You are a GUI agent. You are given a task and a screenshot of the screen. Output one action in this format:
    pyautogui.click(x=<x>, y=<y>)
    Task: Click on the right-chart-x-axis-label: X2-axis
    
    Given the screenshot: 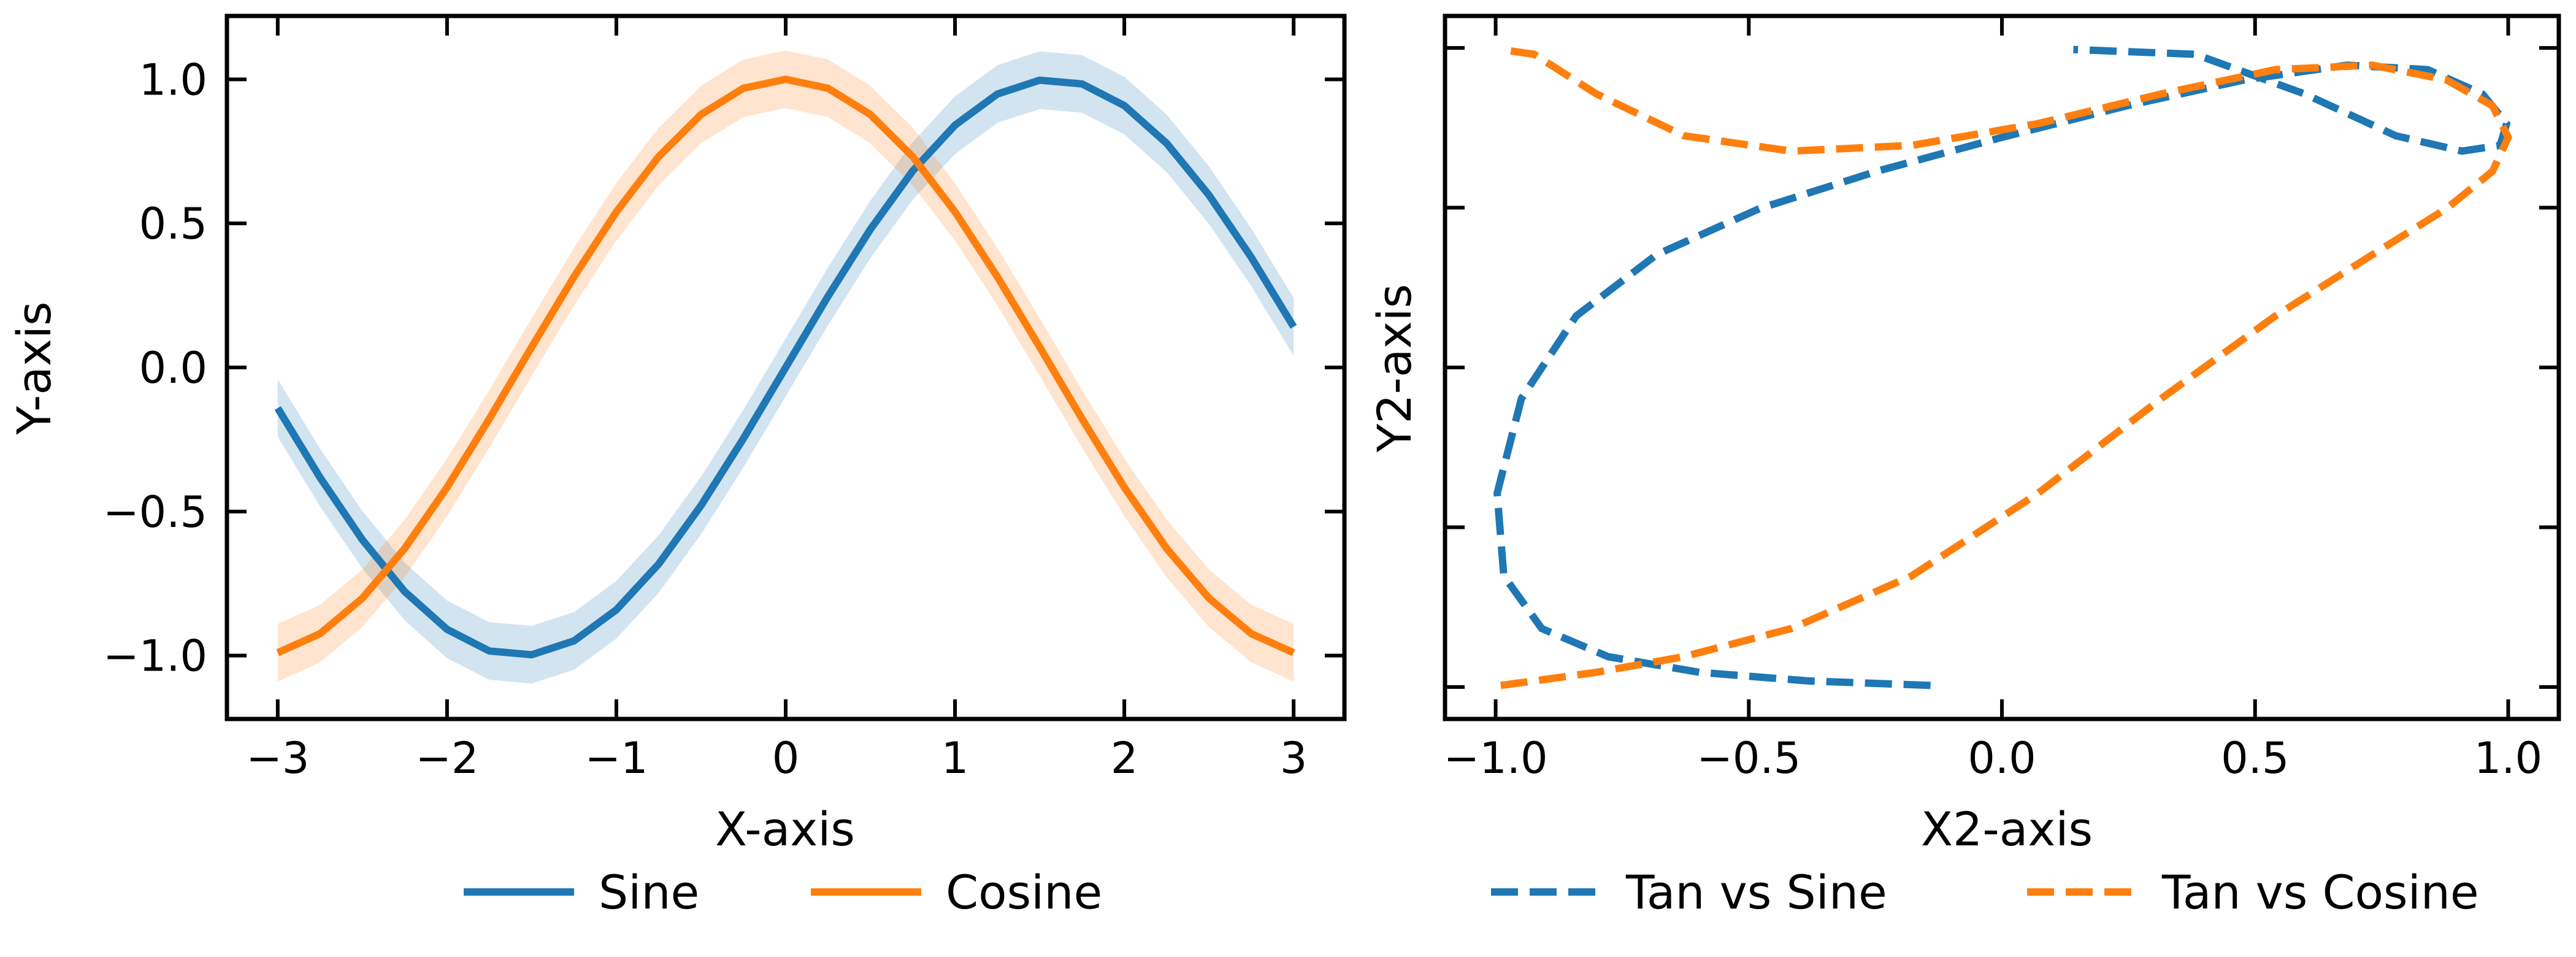 What is the action you would take?
    pyautogui.click(x=2007, y=829)
    